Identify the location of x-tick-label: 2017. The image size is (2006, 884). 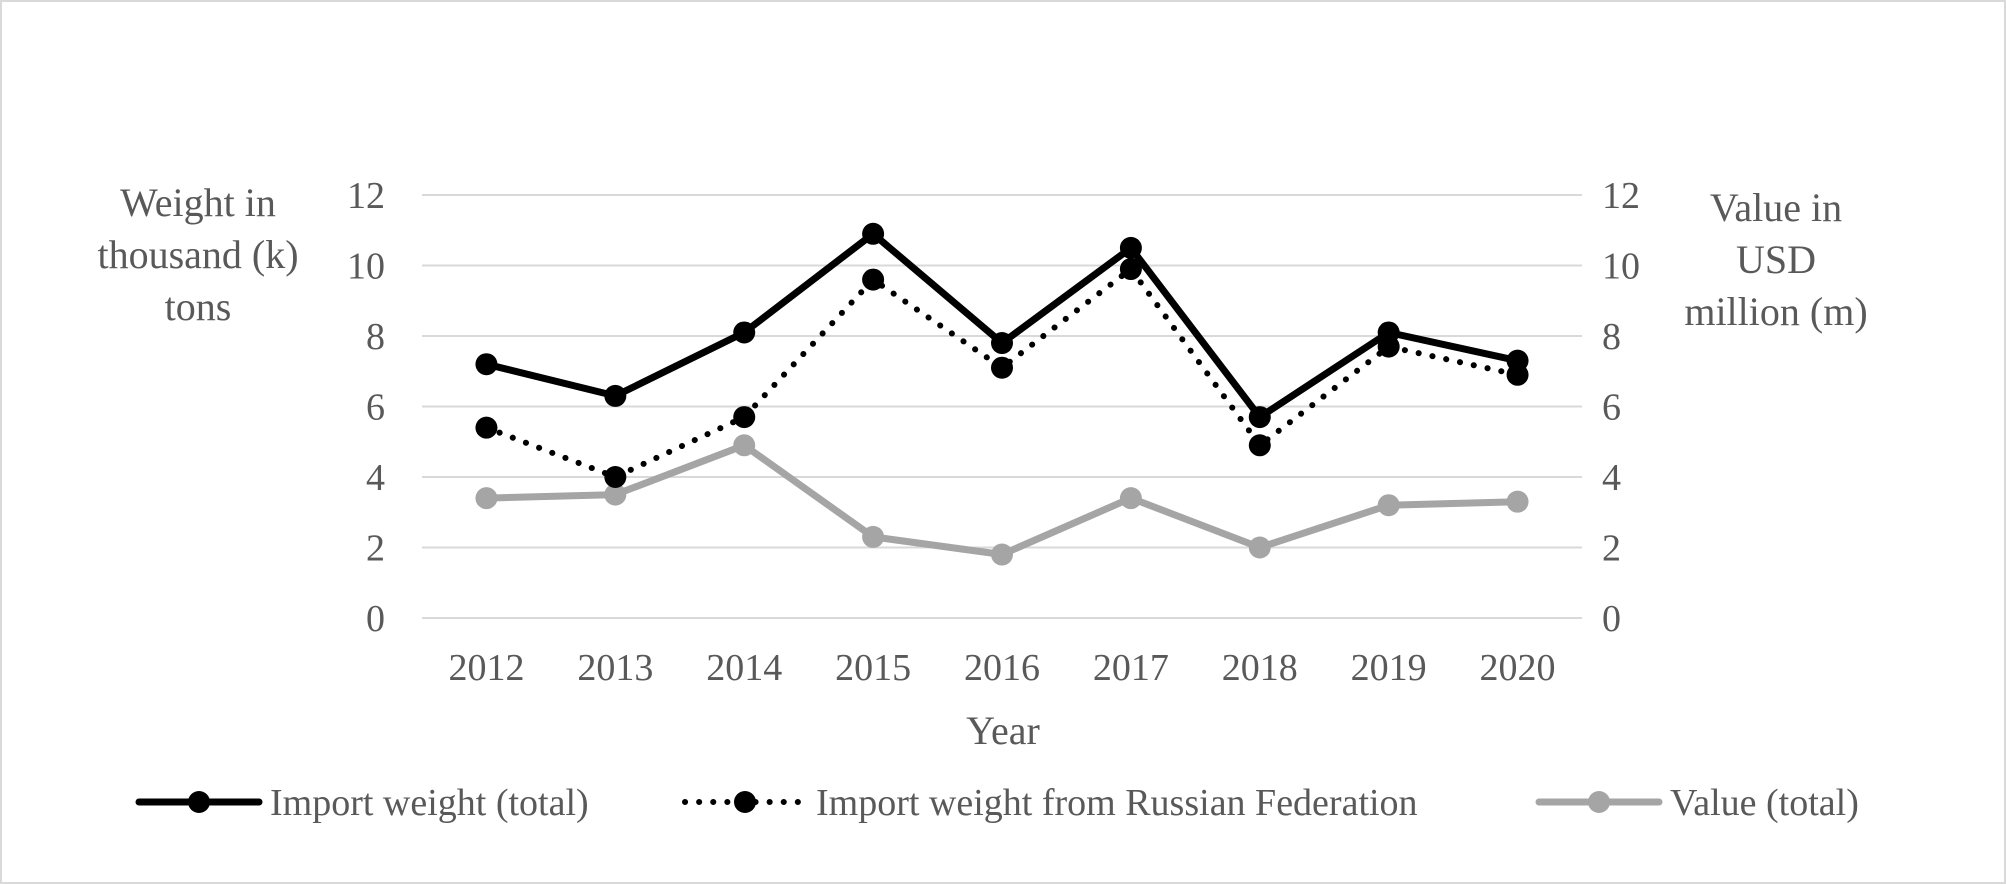
(1131, 668).